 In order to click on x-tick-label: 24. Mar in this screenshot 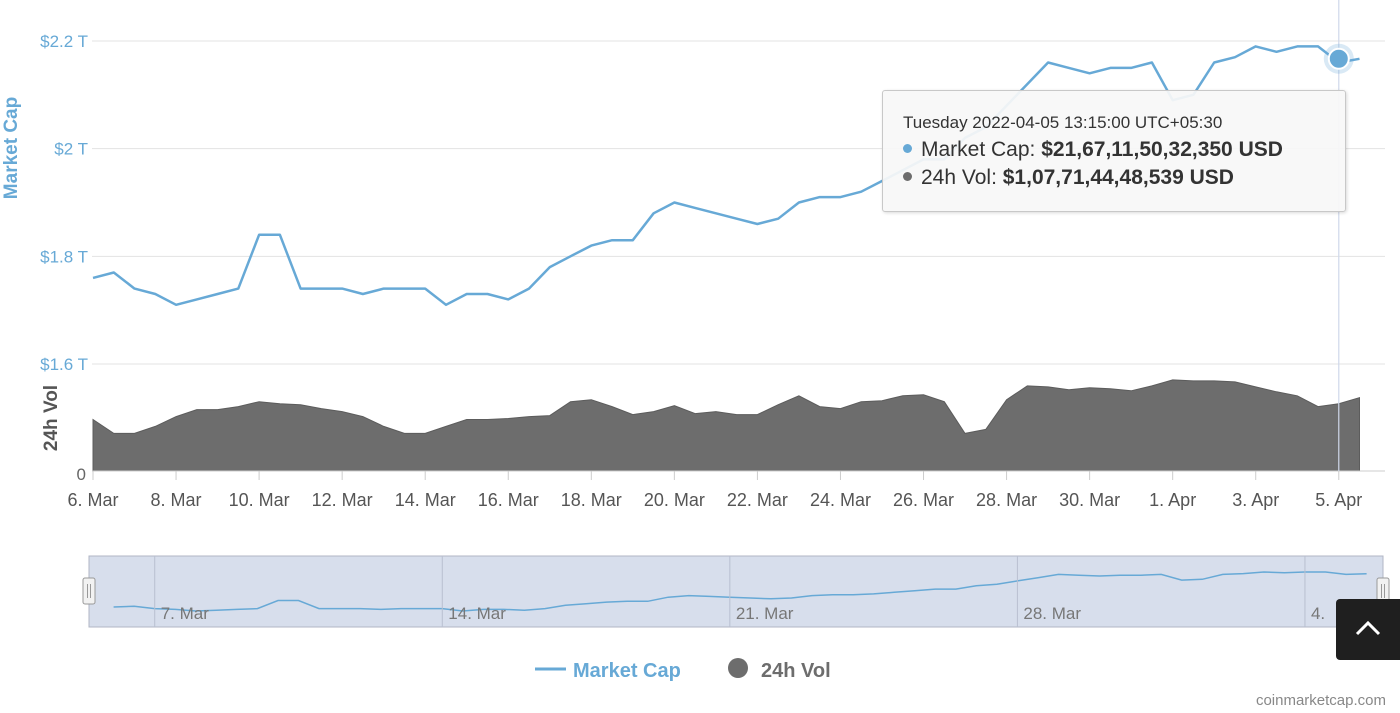, I will do `click(840, 500)`.